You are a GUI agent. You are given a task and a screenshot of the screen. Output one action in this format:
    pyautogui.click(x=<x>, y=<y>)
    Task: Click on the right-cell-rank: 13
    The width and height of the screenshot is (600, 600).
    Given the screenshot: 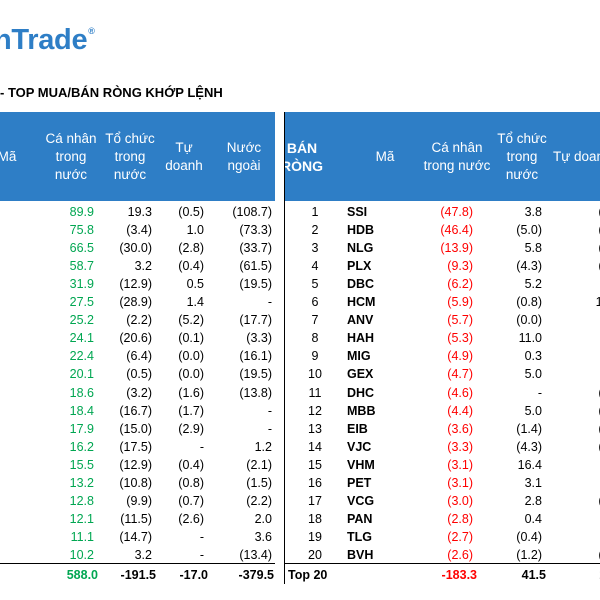 What is the action you would take?
    pyautogui.click(x=315, y=428)
    